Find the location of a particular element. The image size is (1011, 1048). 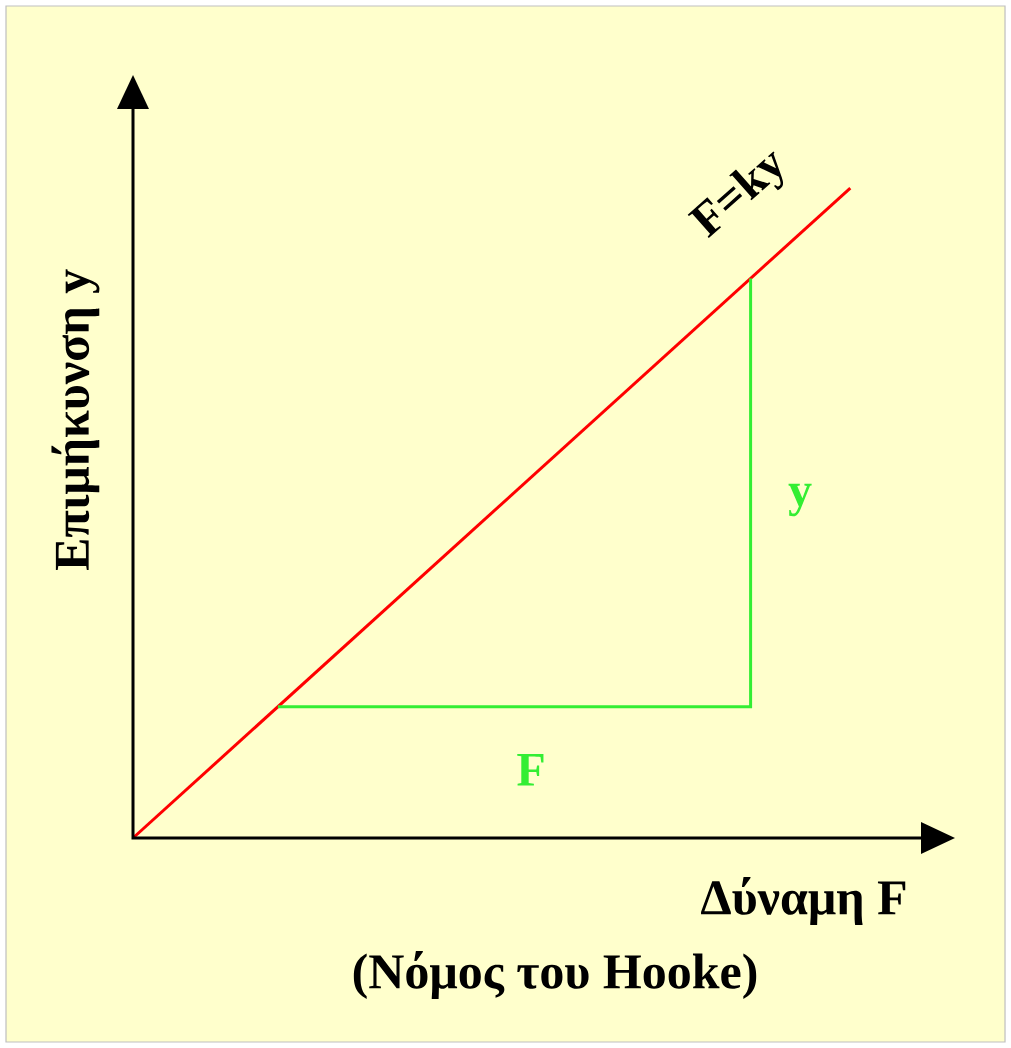

annotation: F is located at coordinates (530, 770).